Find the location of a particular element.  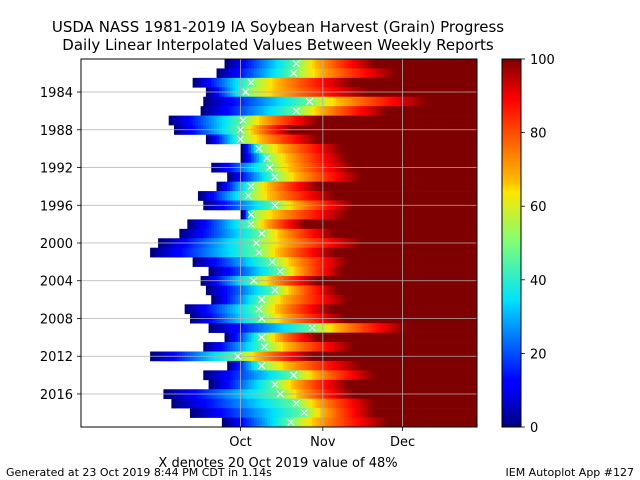

heatmap-row-1999 is located at coordinates (328, 233).